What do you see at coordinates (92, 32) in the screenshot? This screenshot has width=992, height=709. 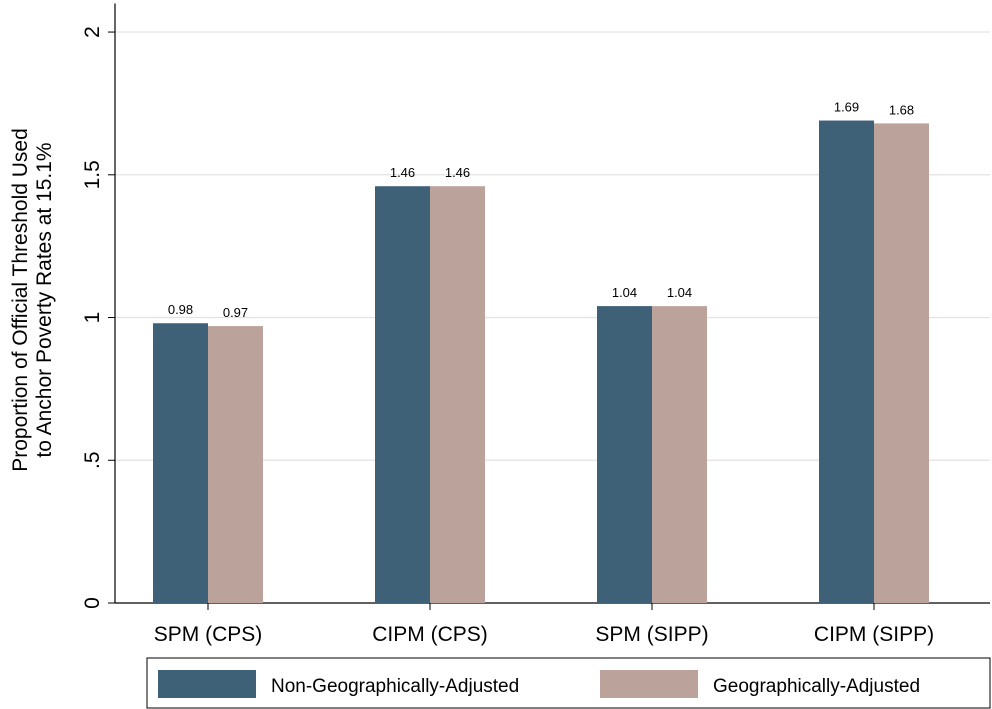 I see `y-tick-label: 2` at bounding box center [92, 32].